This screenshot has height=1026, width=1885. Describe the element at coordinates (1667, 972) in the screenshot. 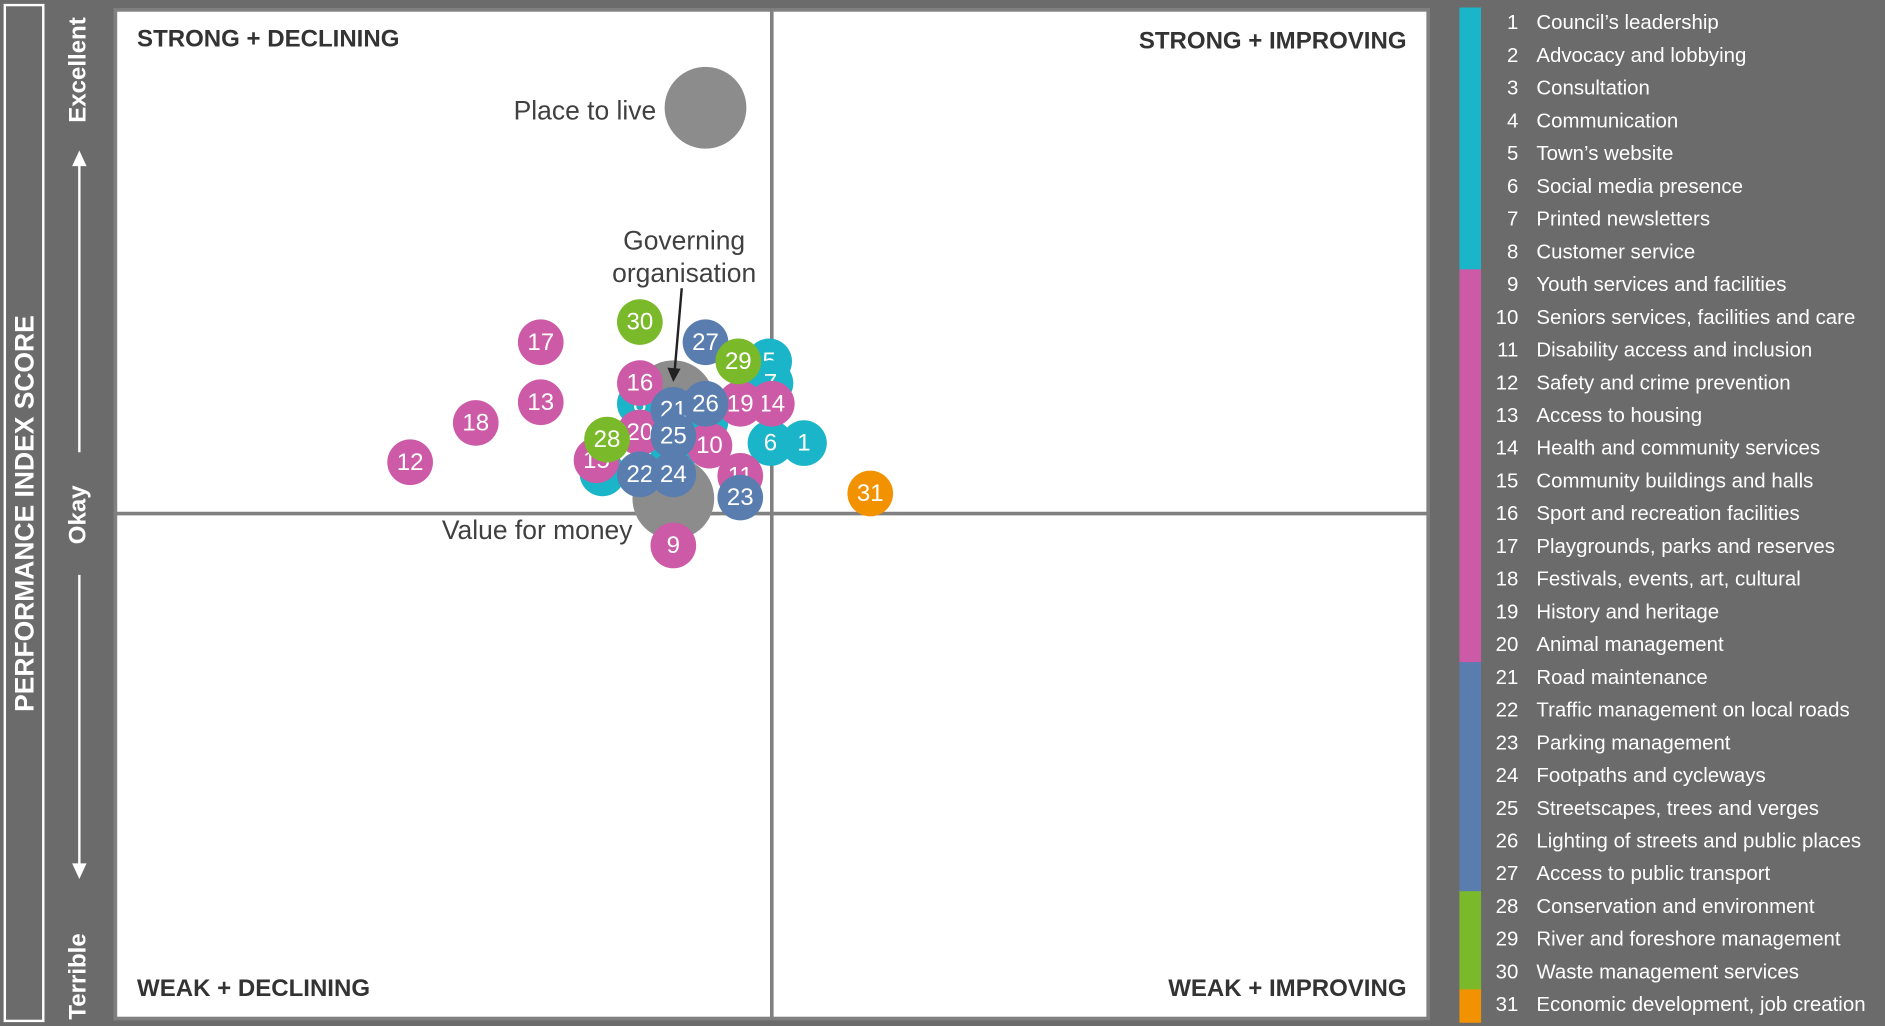

I see `legend-label: Waste management services` at that location.